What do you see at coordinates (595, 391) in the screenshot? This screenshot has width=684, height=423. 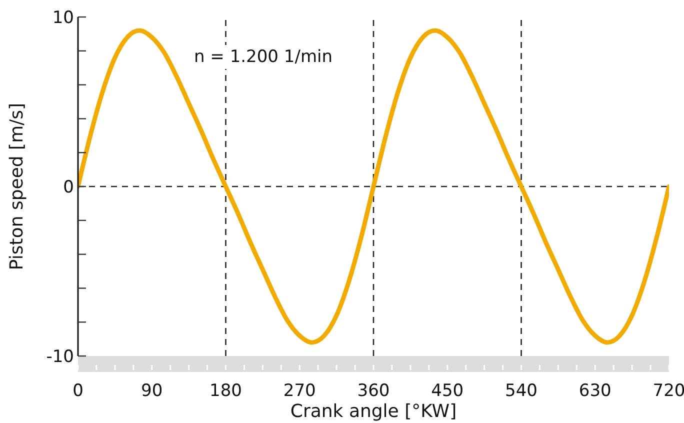 I see `x-tick-label: 630` at bounding box center [595, 391].